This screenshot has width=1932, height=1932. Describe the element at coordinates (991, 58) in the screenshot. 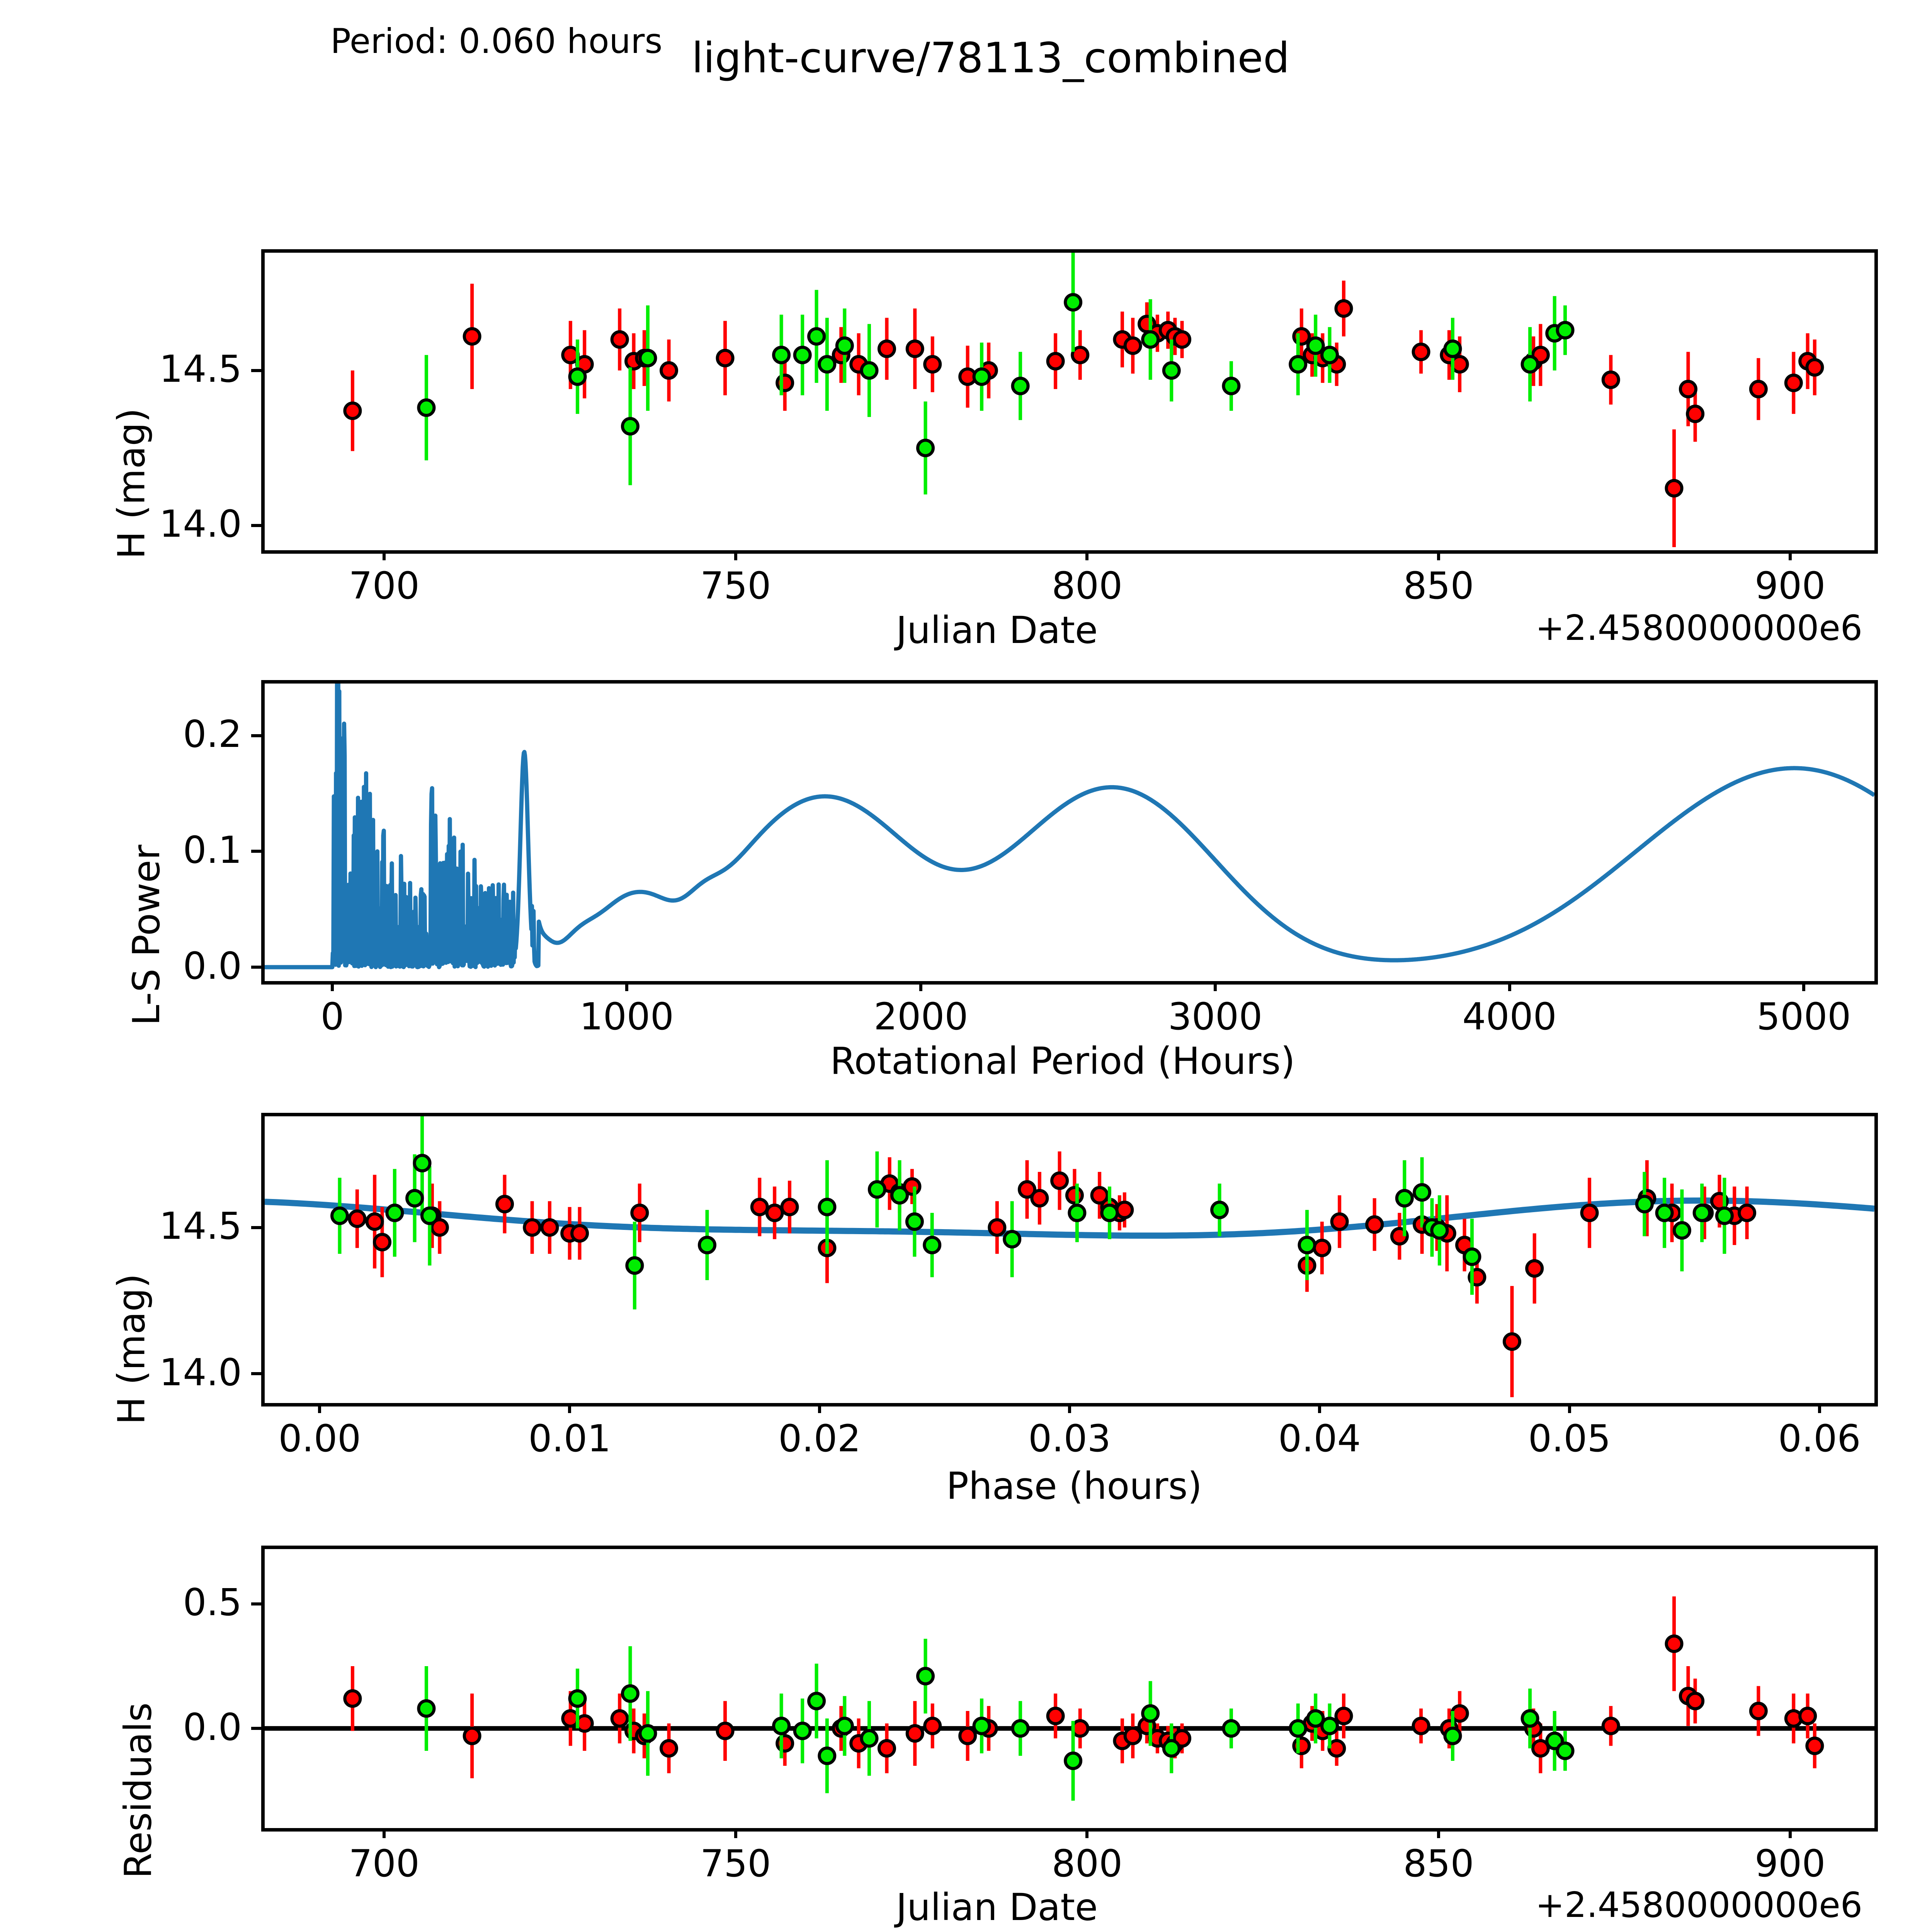

I see `figure-title: light-curve/78113_combined` at that location.